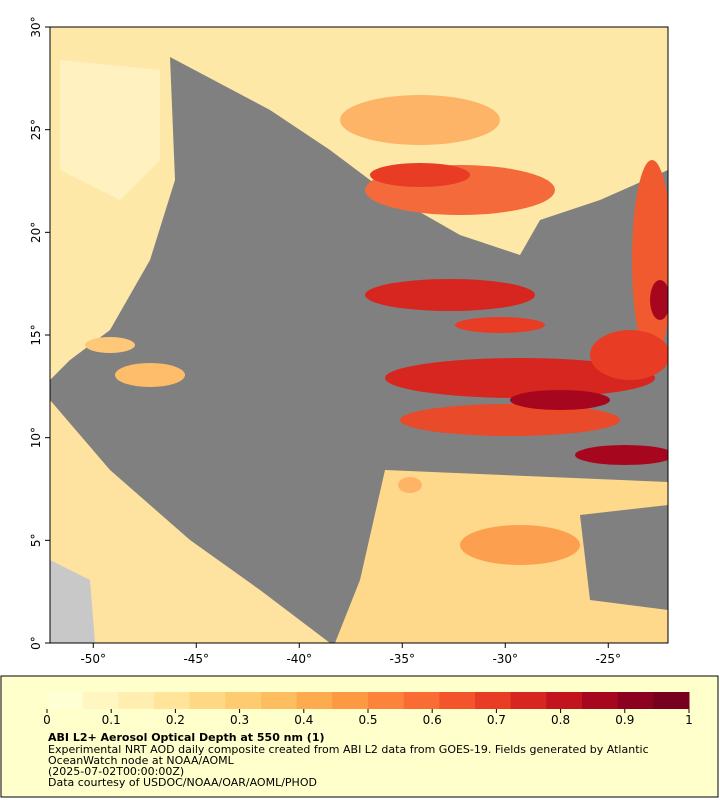 This screenshot has height=800, width=720. What do you see at coordinates (36, 334) in the screenshot?
I see `y-tick-label: 15°` at bounding box center [36, 334].